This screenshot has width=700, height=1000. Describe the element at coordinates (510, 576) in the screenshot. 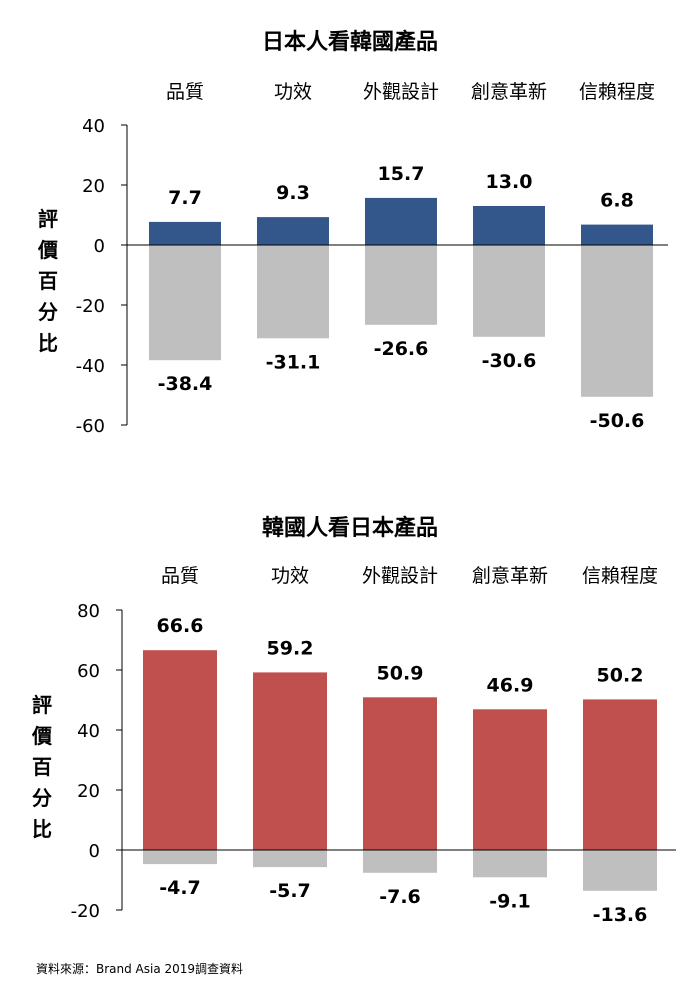

I see `chart-2-category-label: 創意革新` at that location.